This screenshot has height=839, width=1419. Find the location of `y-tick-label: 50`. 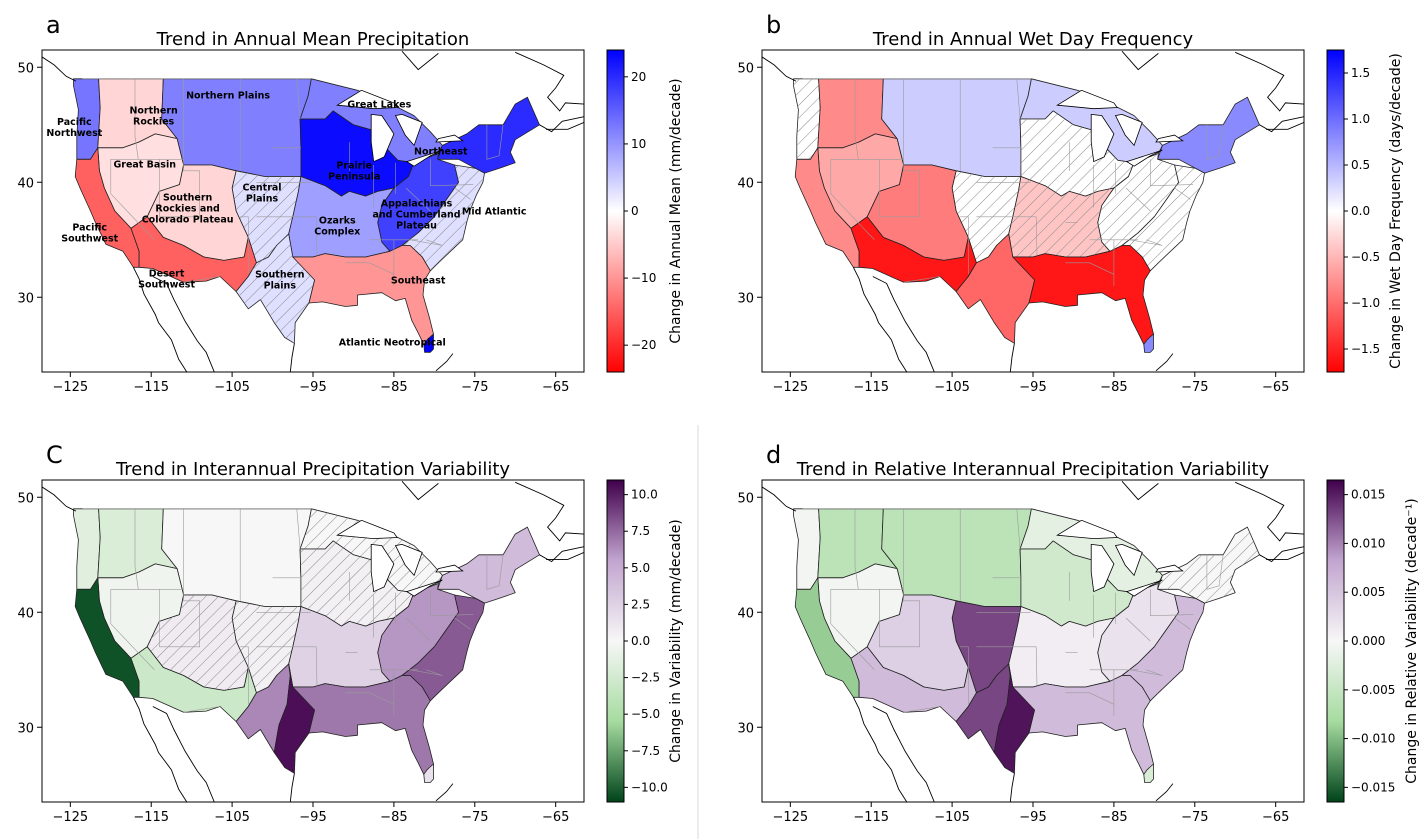

y-tick-label: 50 is located at coordinates (25, 68).